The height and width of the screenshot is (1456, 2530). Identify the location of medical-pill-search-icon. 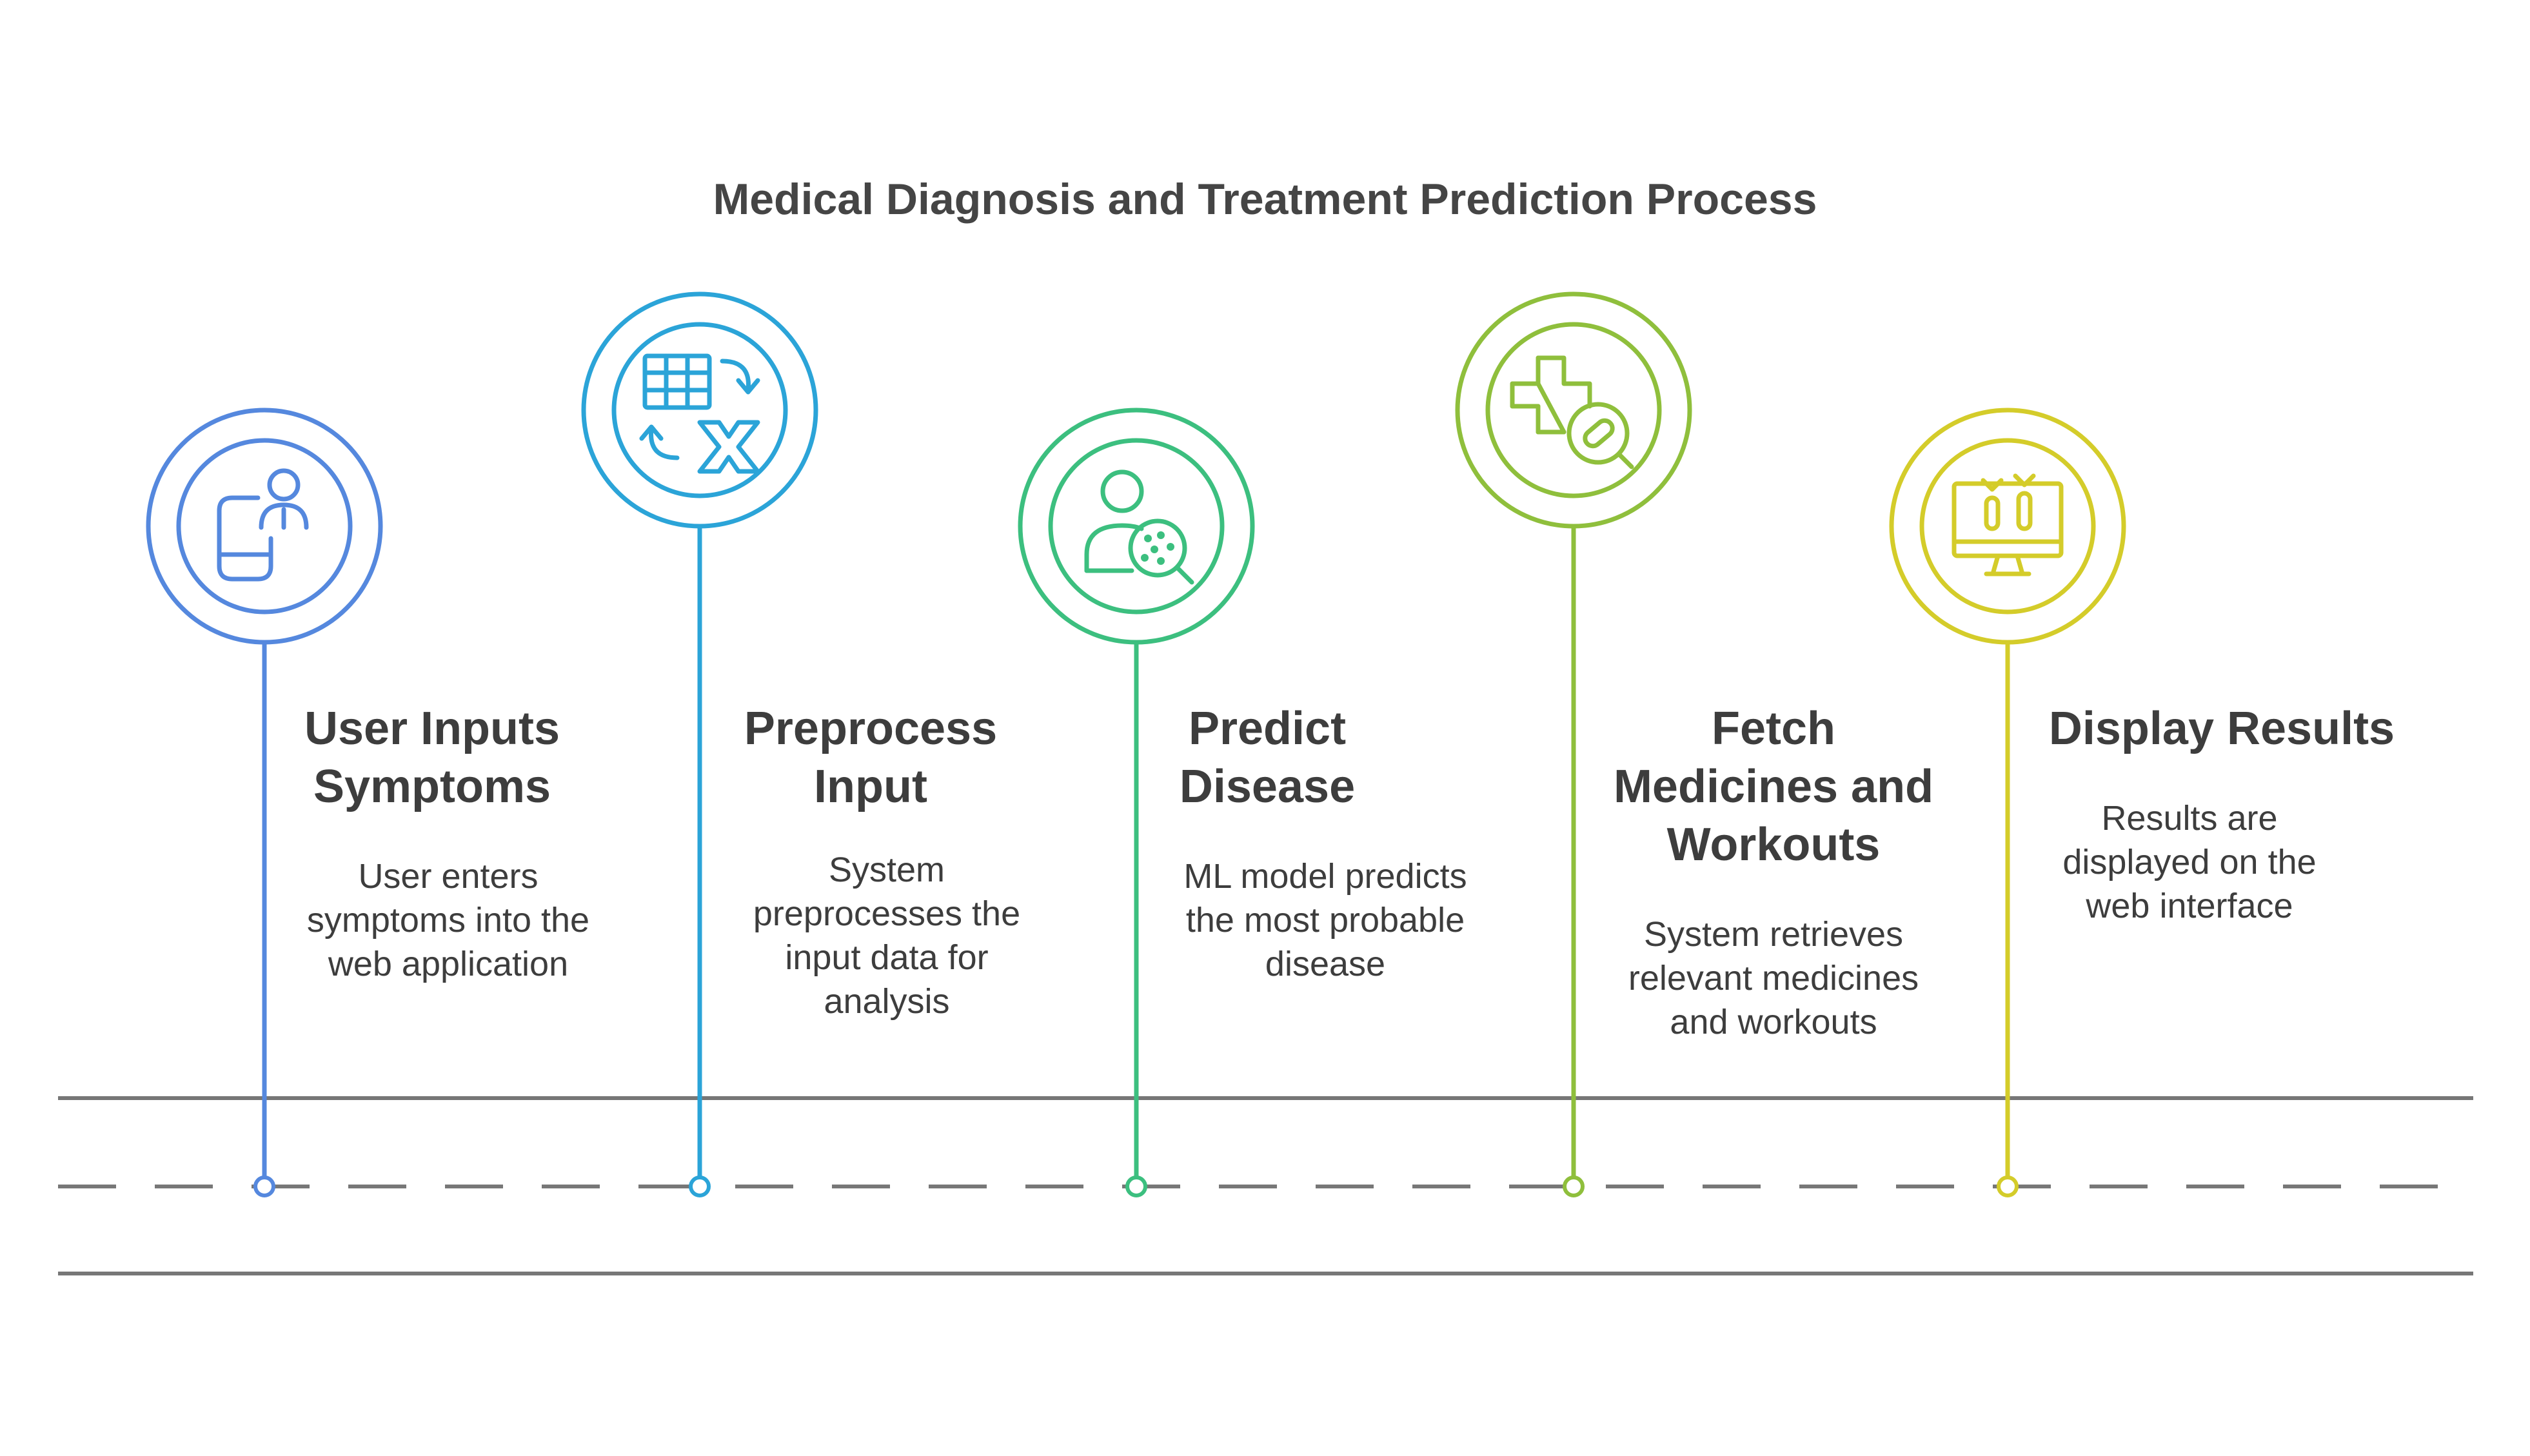
(1572, 412).